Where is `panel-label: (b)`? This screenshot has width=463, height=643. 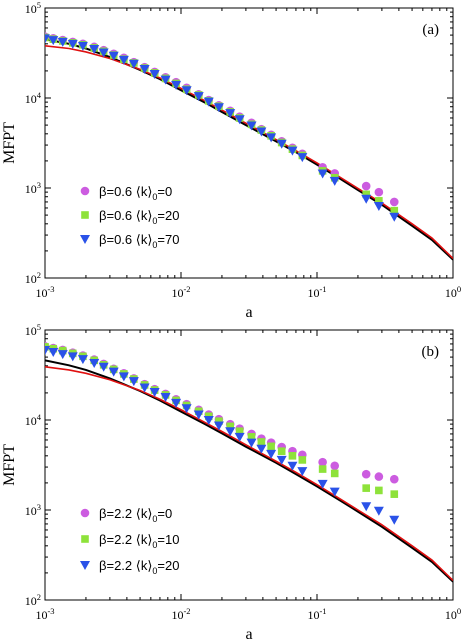
panel-label: (b) is located at coordinates (431, 352).